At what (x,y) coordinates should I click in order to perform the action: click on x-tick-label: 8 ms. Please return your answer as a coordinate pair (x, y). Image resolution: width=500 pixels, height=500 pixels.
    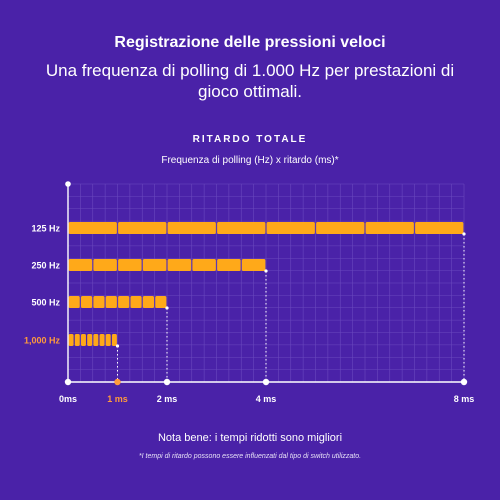
    Looking at the image, I should click on (464, 399).